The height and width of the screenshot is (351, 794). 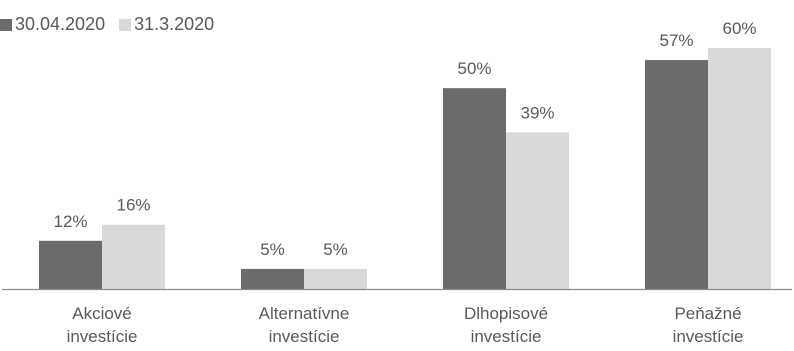 I want to click on legend-item-series-1: 30.04.2020, so click(x=52, y=24).